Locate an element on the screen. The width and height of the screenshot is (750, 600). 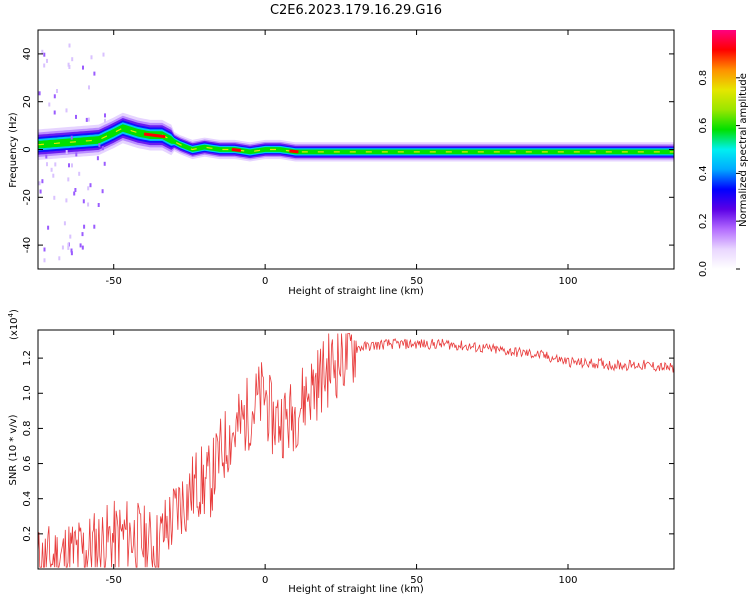
snr-x-label: Height of straight line (km) is located at coordinates (356, 589).